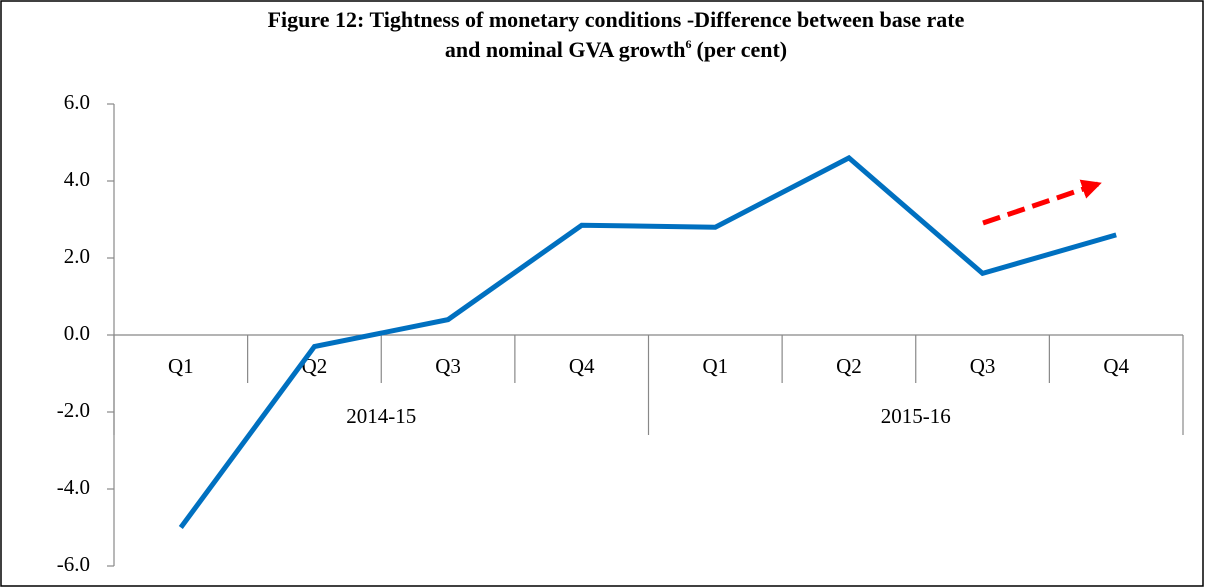  I want to click on group-label: 2014-15, so click(381, 416).